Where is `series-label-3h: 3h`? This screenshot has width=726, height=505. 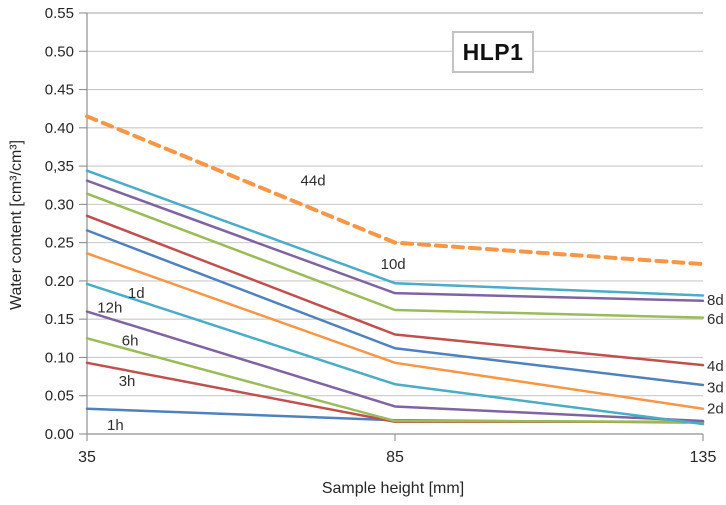
series-label-3h: 3h is located at coordinates (127, 381).